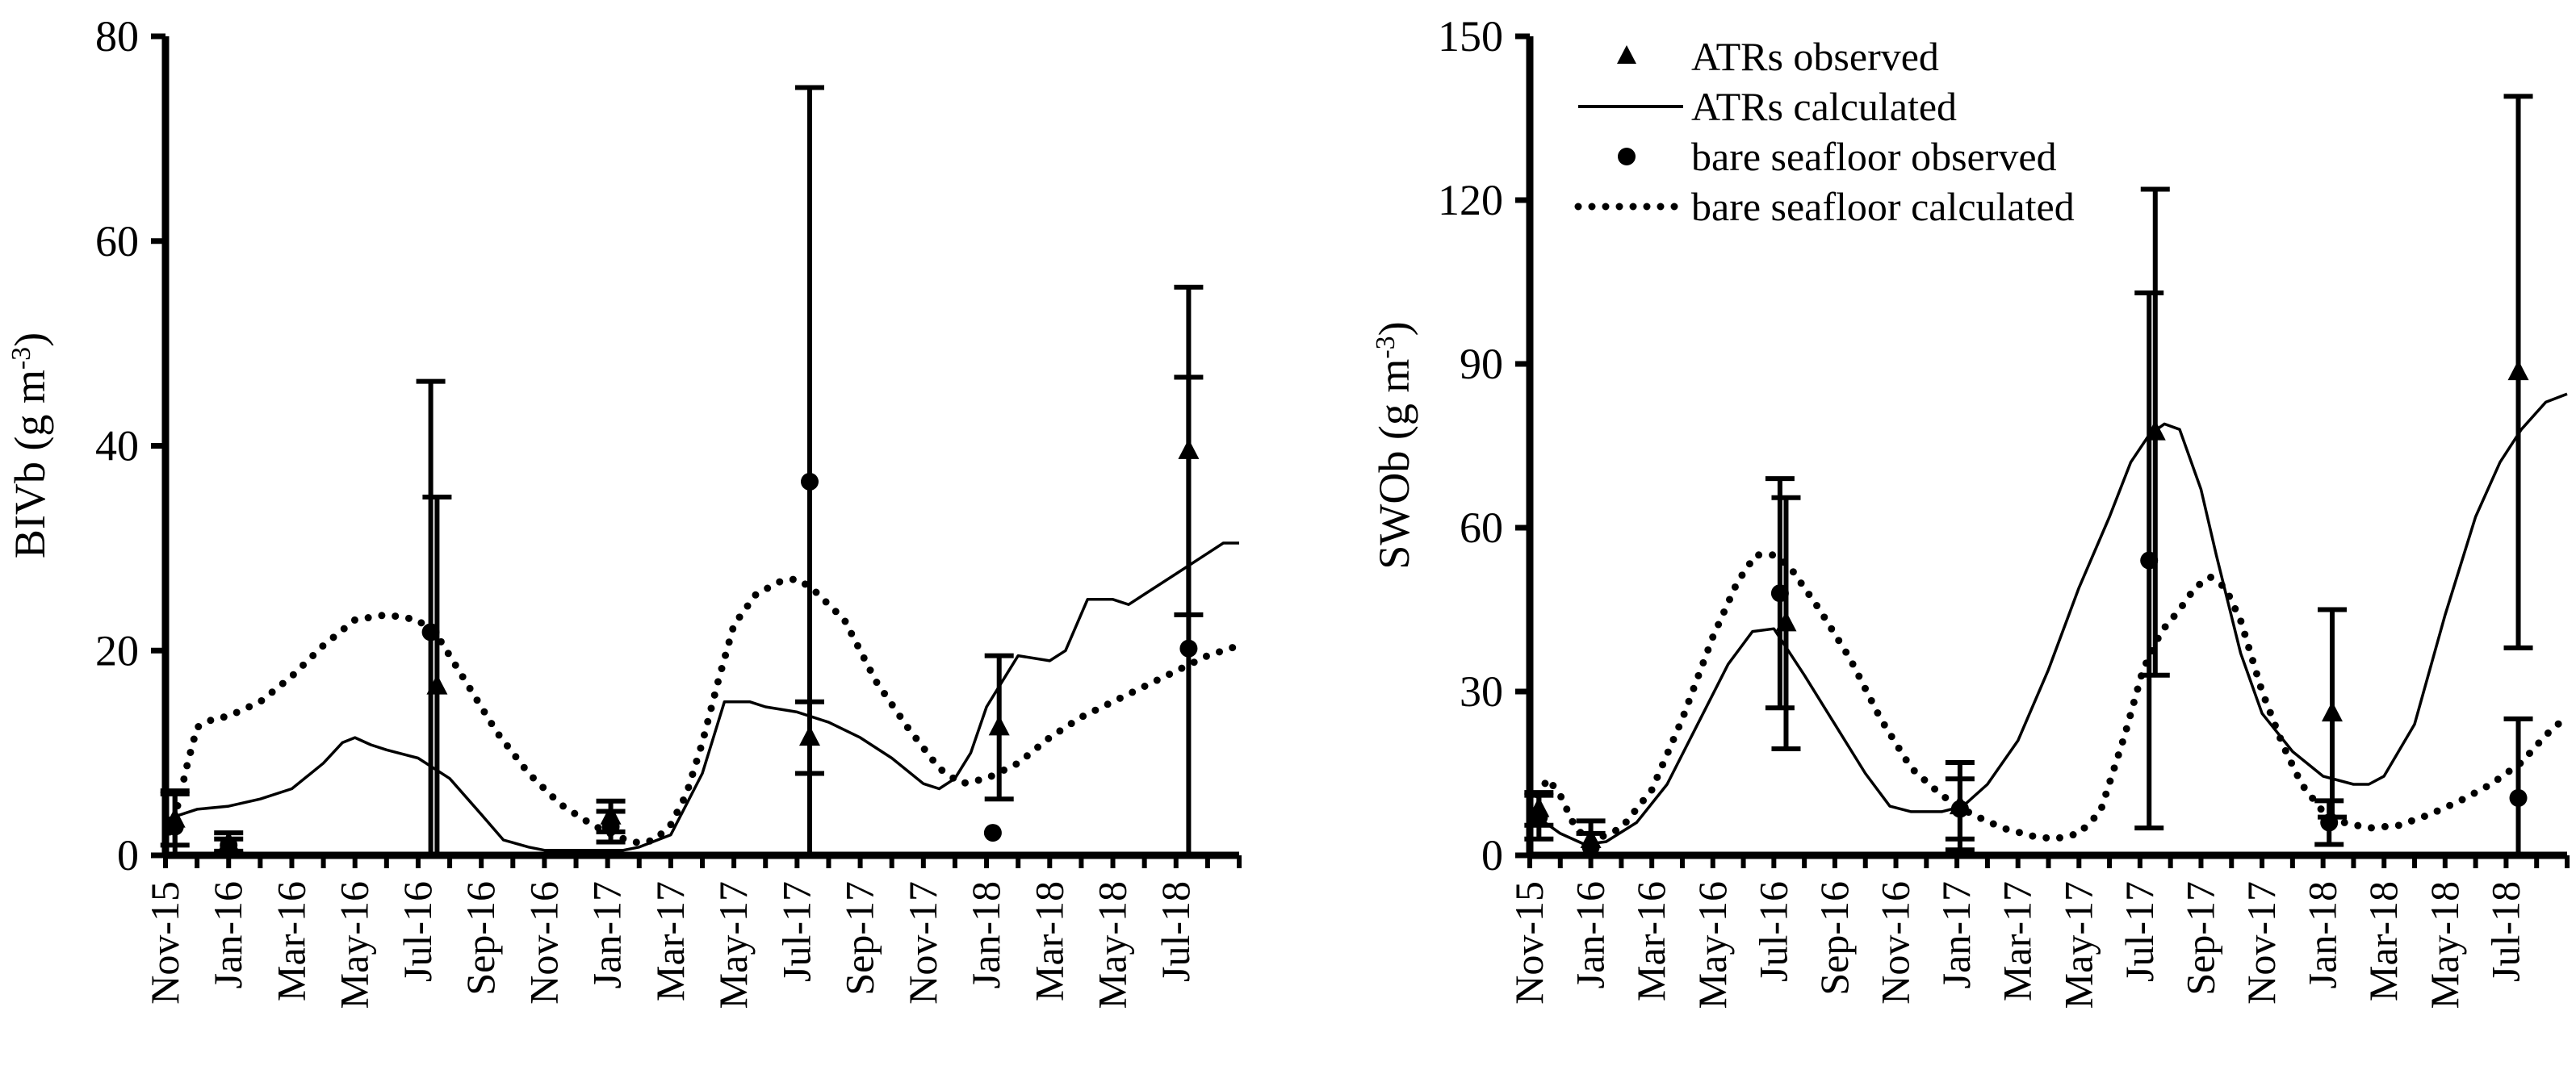 Image resolution: width=2576 pixels, height=1074 pixels. Describe the element at coordinates (1824, 106) in the screenshot. I see `legend-label: ATRs calculated` at that location.